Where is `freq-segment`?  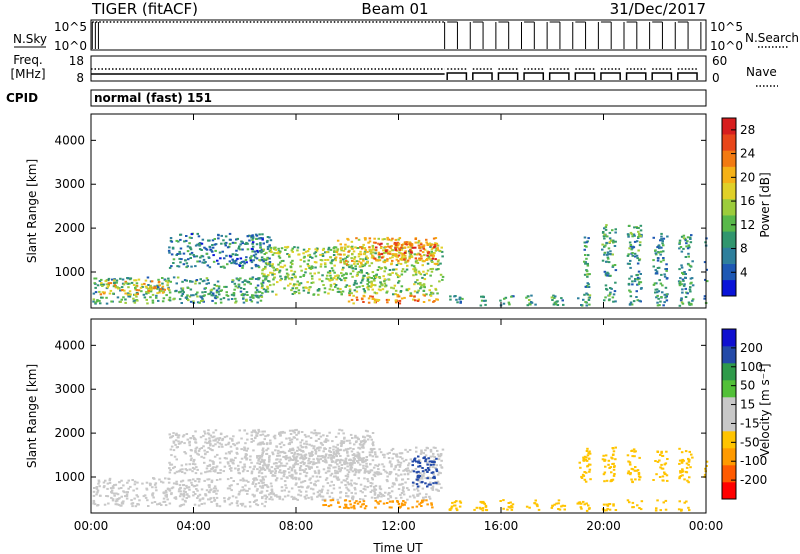 freq-segment is located at coordinates (687, 76).